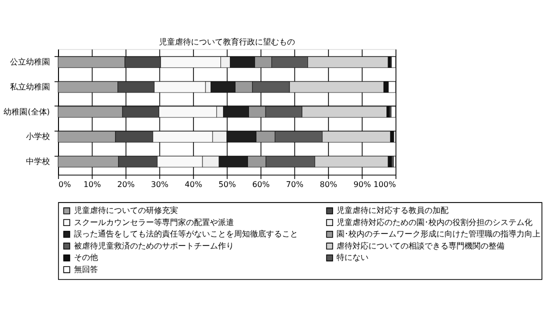  What do you see at coordinates (38, 137) in the screenshot?
I see `y-tick-label: 小学校` at bounding box center [38, 137].